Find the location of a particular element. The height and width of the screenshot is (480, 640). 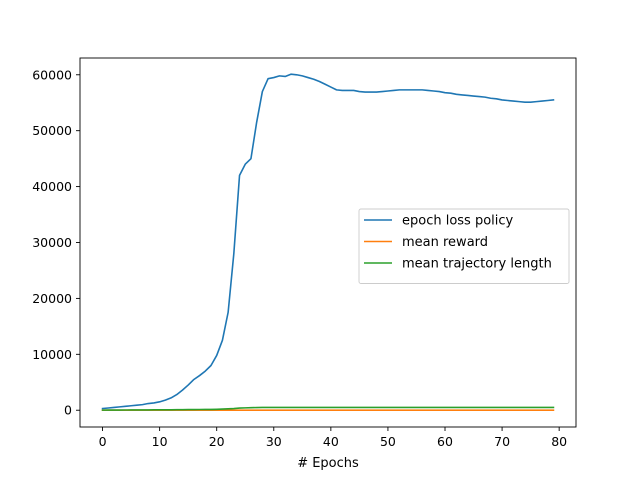

y-tick-label-2: 20000 is located at coordinates (52, 298).